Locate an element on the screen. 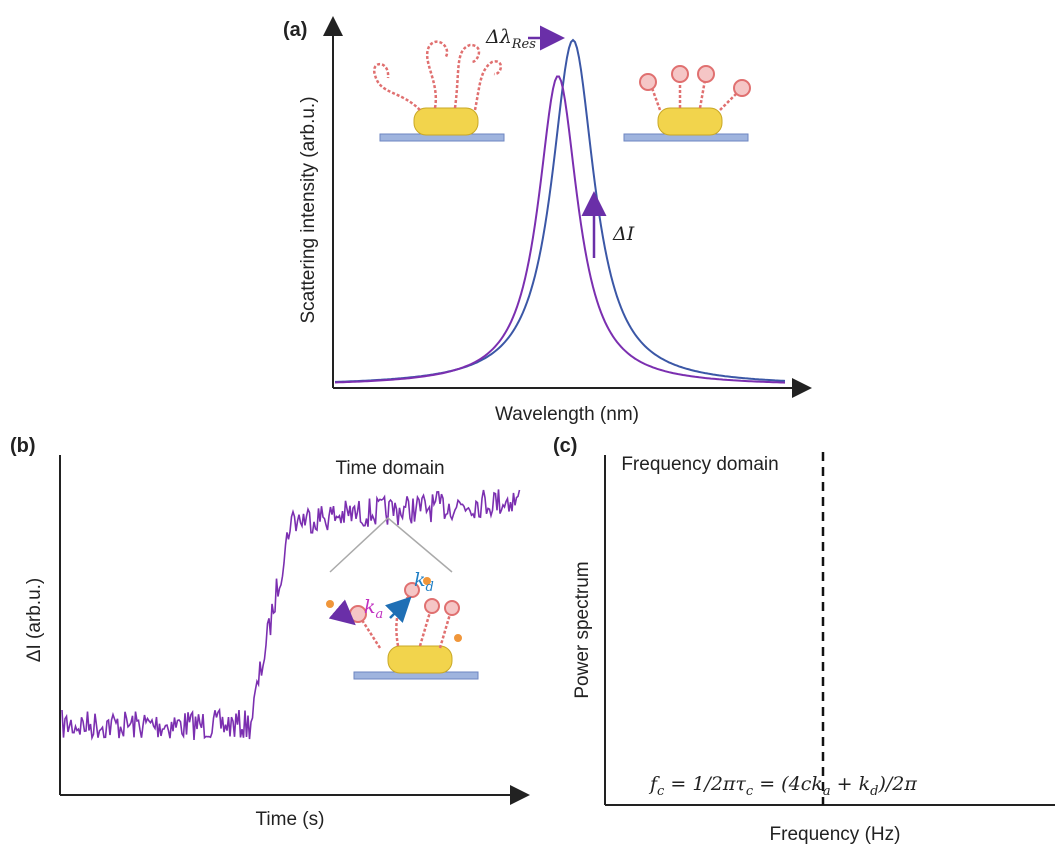 This screenshot has width=1061, height=852. label-sub: d is located at coordinates (430, 587).